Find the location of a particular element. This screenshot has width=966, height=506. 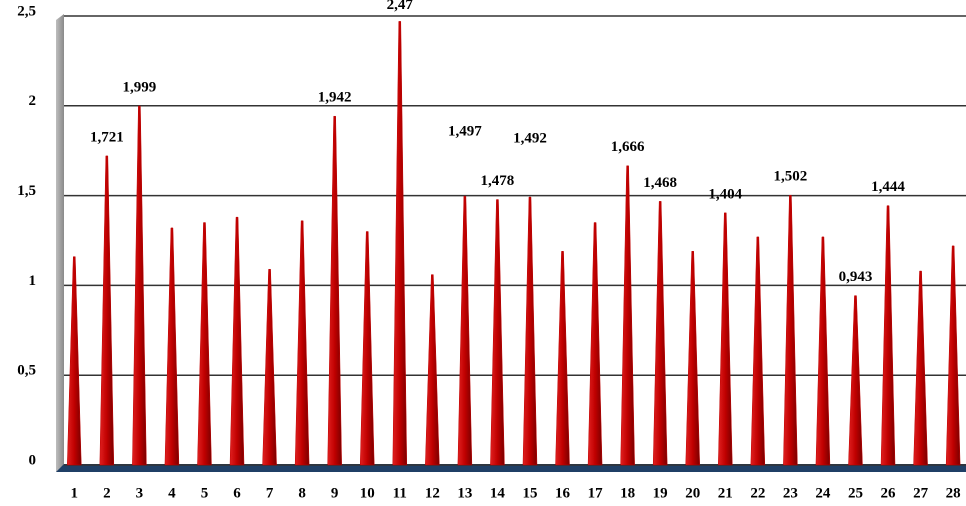

x-tick-label: 18 is located at coordinates (627, 493).